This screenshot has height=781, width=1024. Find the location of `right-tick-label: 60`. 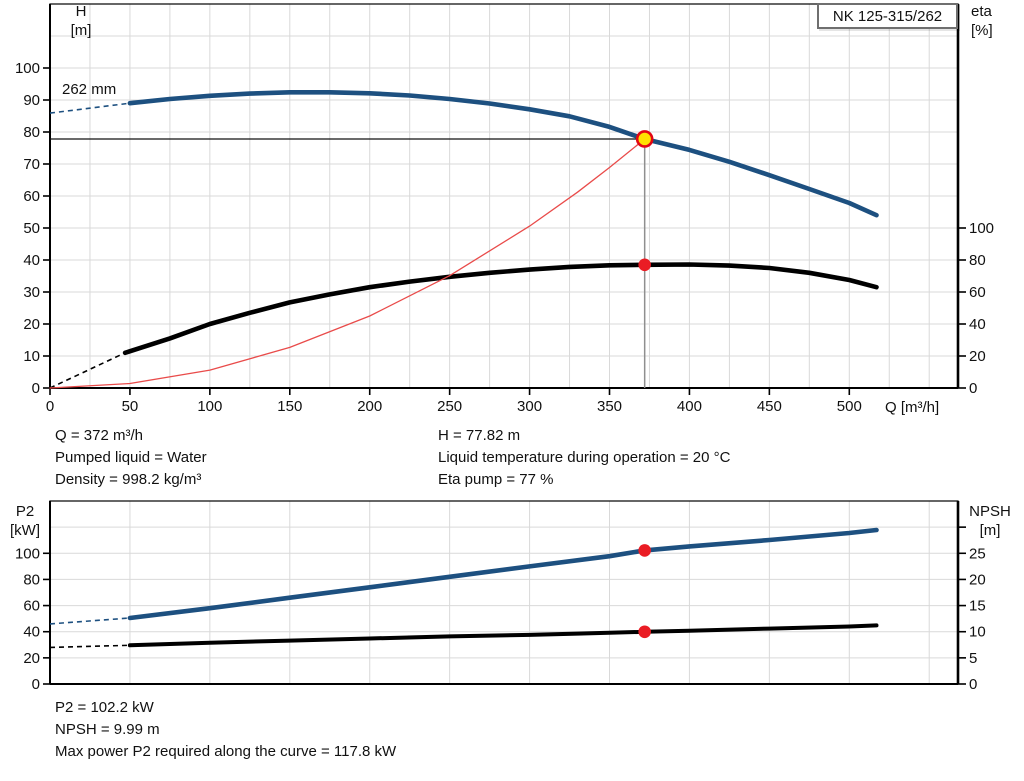

right-tick-label: 60 is located at coordinates (977, 292).